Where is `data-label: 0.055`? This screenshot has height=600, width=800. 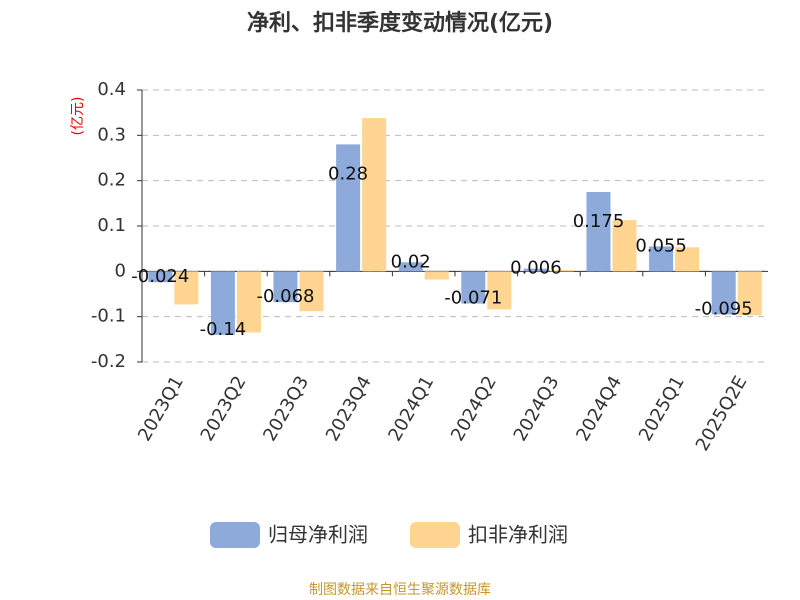 data-label: 0.055 is located at coordinates (661, 245).